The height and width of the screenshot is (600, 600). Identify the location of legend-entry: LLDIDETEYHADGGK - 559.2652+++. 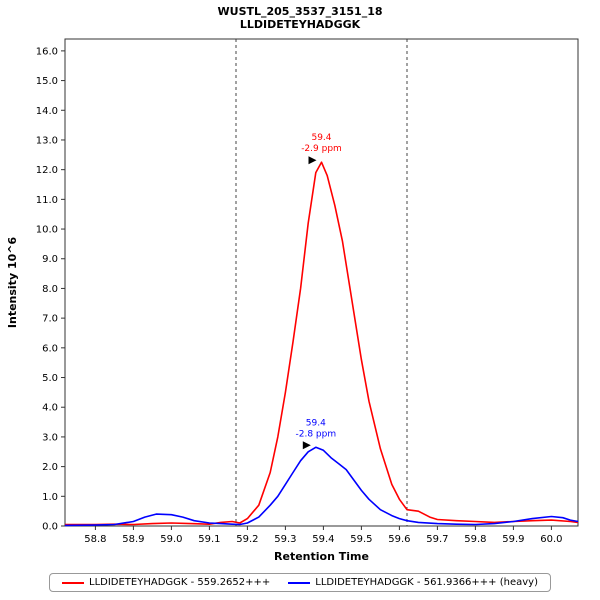
(166, 582).